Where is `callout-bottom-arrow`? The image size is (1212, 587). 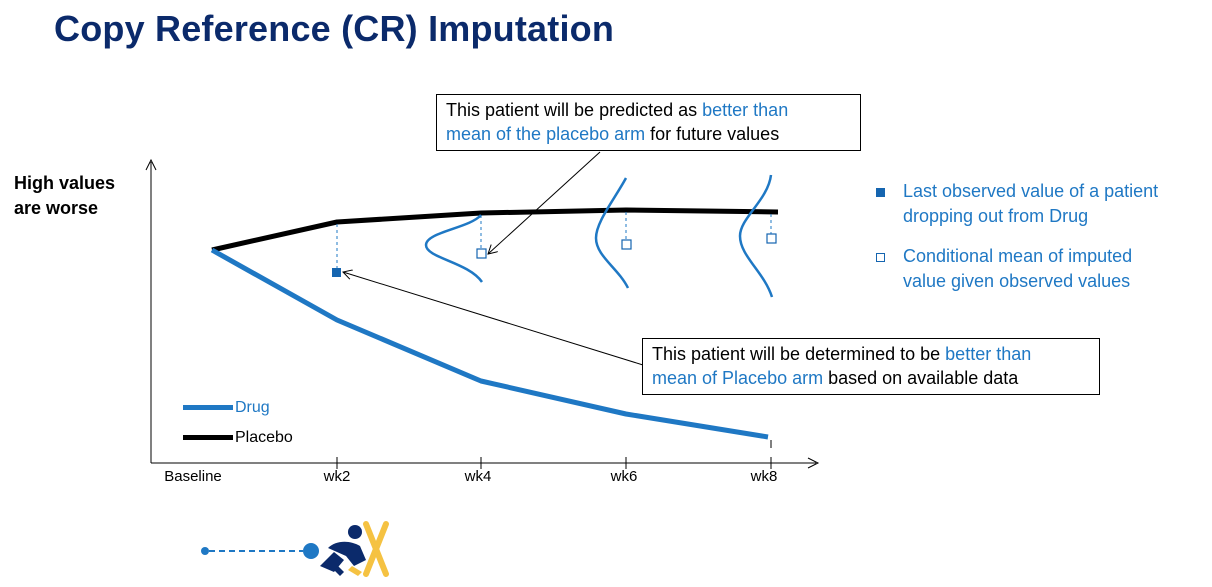 callout-bottom-arrow is located at coordinates (493, 319).